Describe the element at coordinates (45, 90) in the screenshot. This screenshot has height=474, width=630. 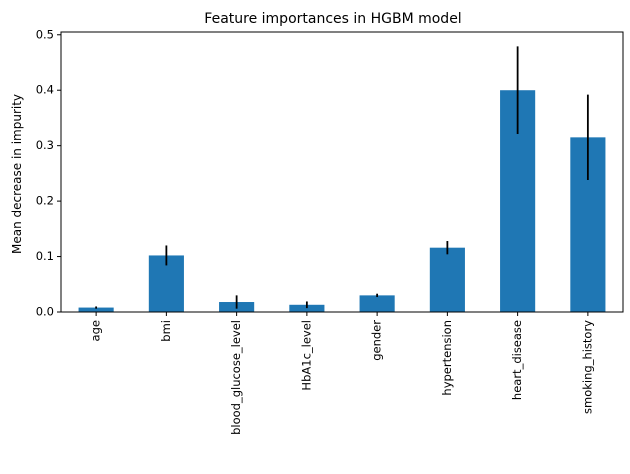
I see `y-tick-label-0.4: 0.4` at that location.